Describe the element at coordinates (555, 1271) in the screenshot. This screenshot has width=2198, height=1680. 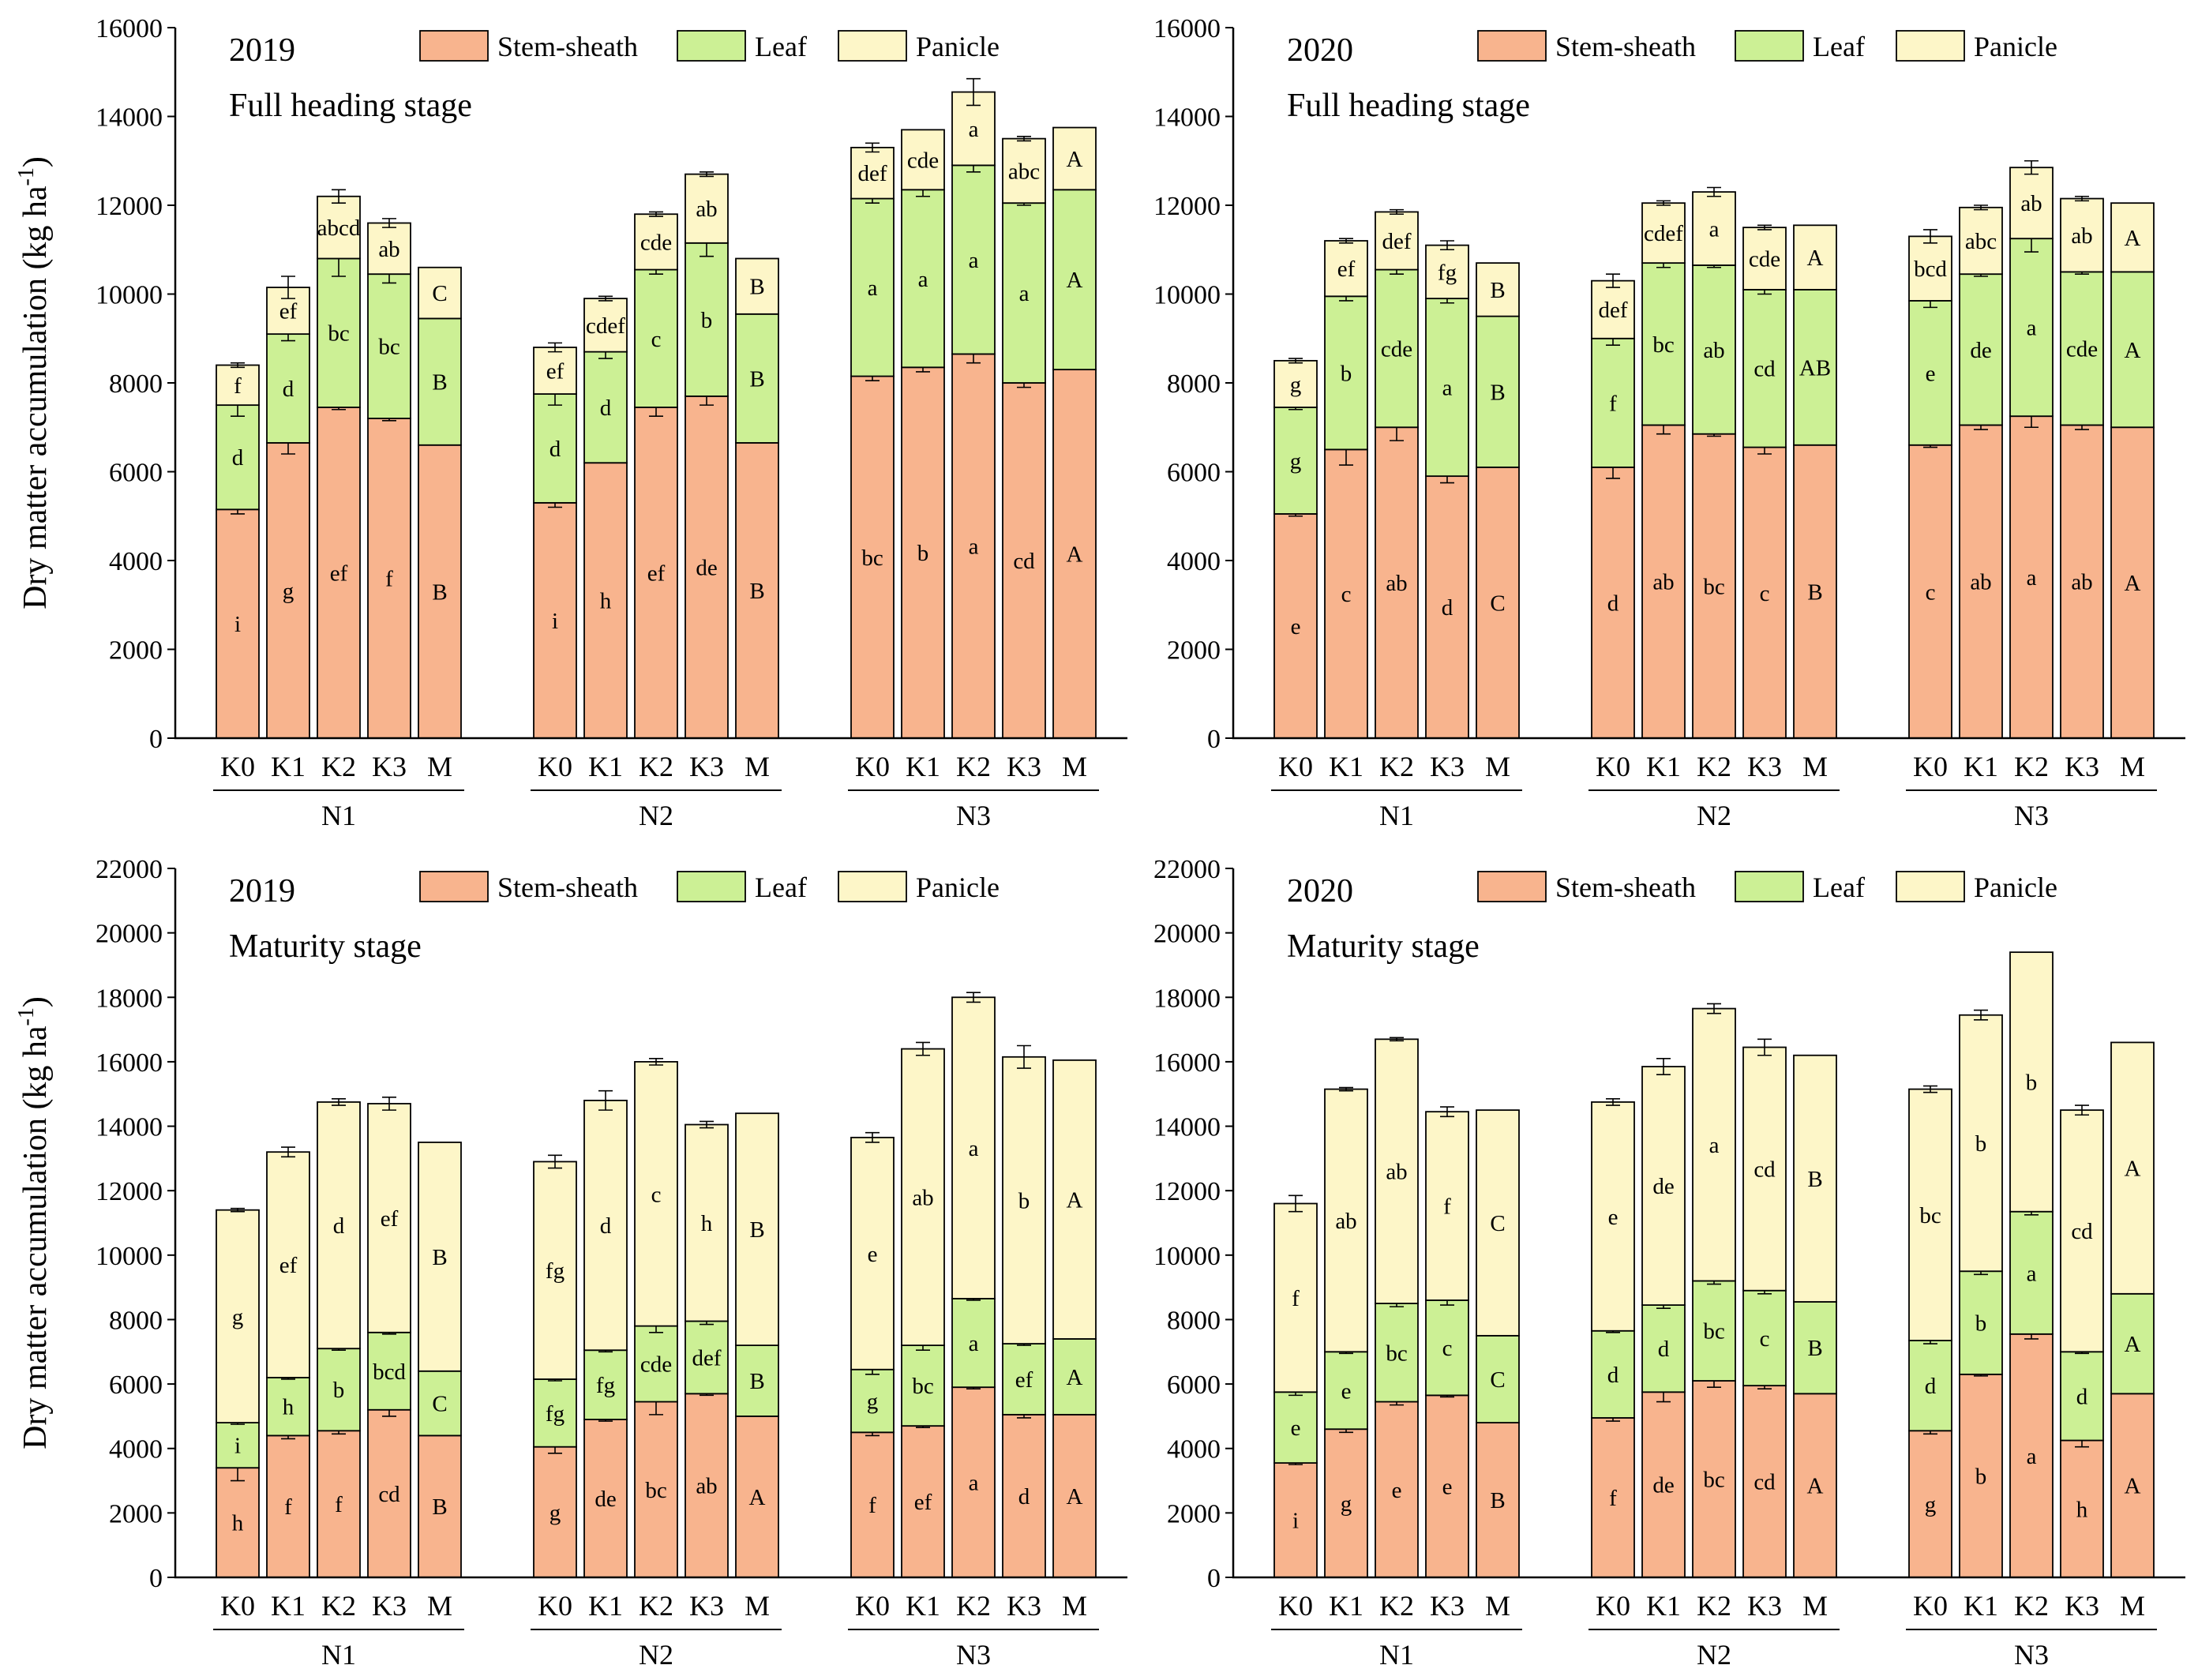
I see `significance-label: fg` at that location.